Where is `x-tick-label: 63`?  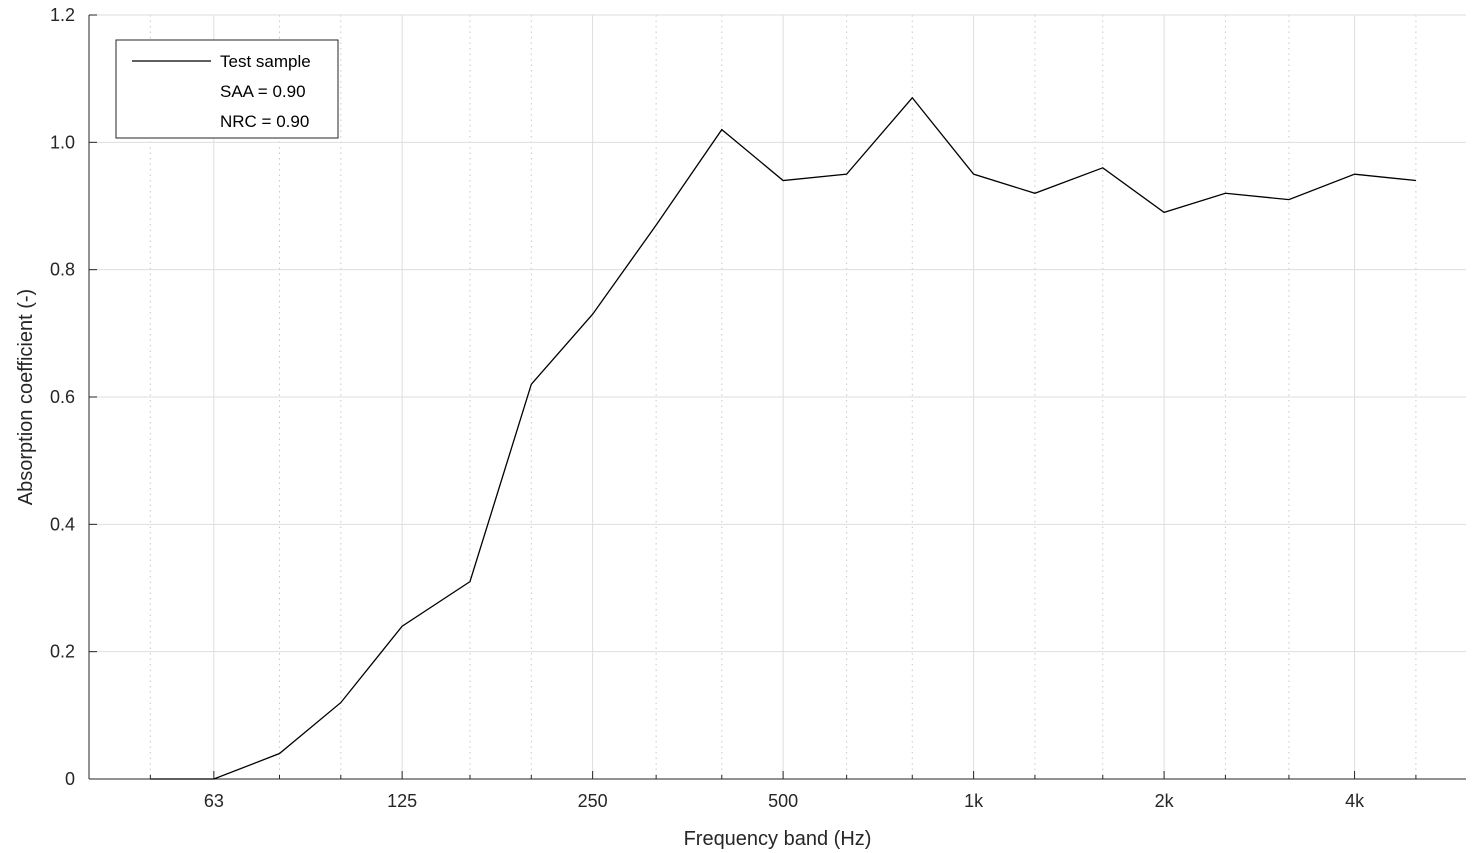 x-tick-label: 63 is located at coordinates (214, 801).